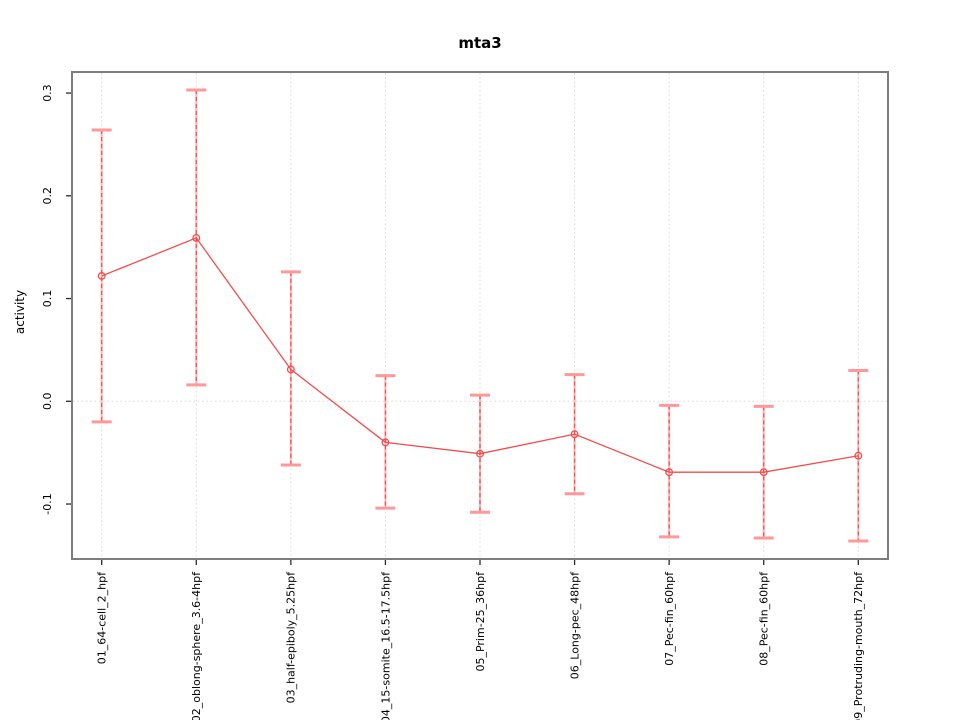 This screenshot has width=960, height=720. I want to click on y-tick-label: 0.0, so click(47, 402).